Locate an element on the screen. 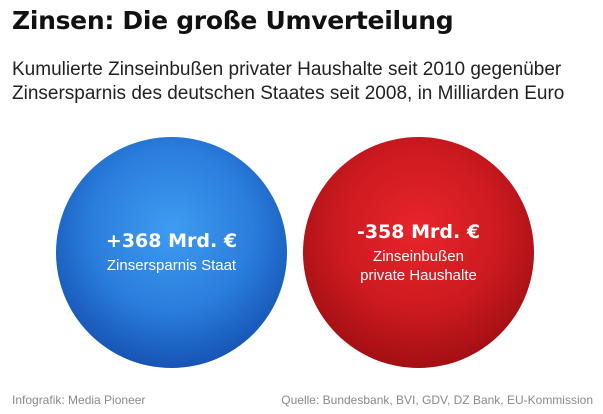 This screenshot has width=603, height=414. value-label-staat: +368 Mrd. € is located at coordinates (171, 241).